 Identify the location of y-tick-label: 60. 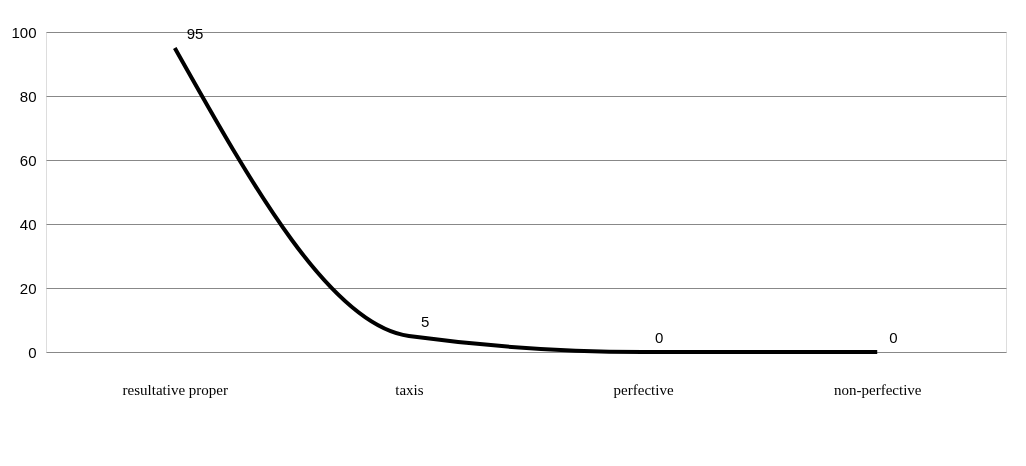
(28, 160).